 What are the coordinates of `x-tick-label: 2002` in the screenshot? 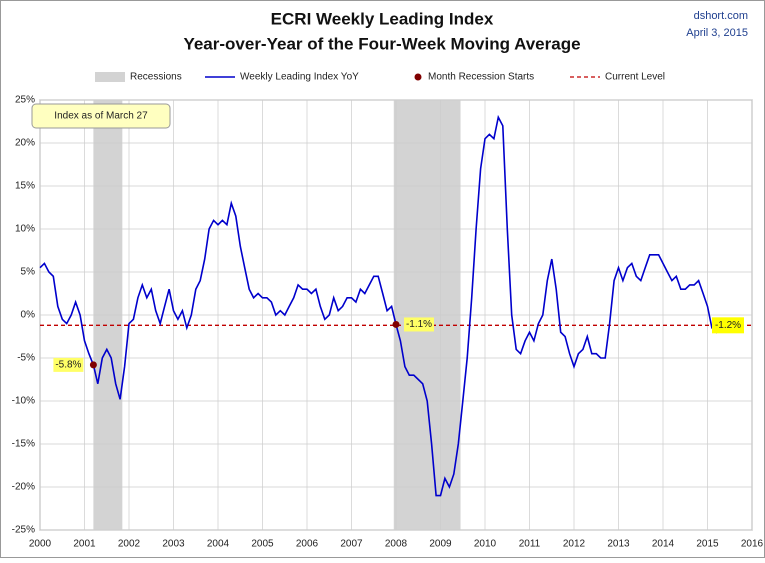 It's located at (129, 544).